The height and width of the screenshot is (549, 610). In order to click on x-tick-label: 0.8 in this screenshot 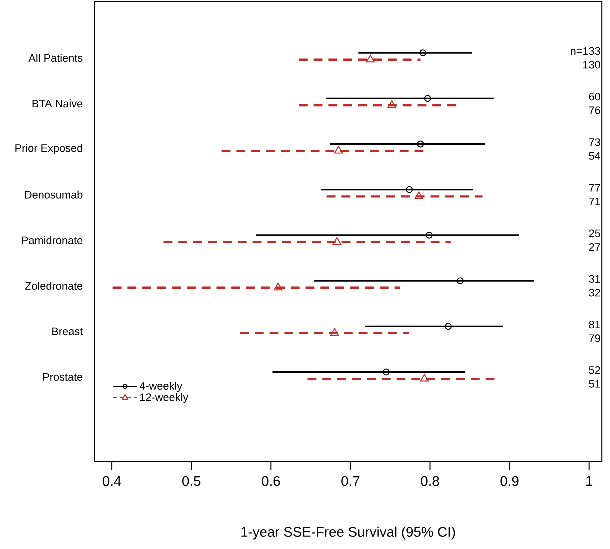, I will do `click(430, 481)`.